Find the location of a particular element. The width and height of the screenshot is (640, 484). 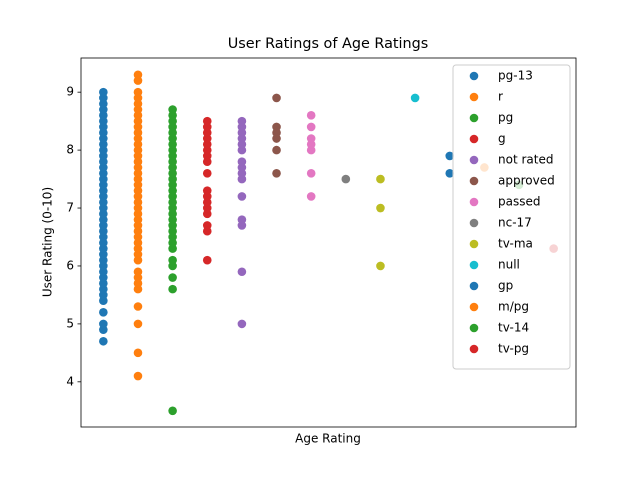

legend-label: m/pg is located at coordinates (513, 307).